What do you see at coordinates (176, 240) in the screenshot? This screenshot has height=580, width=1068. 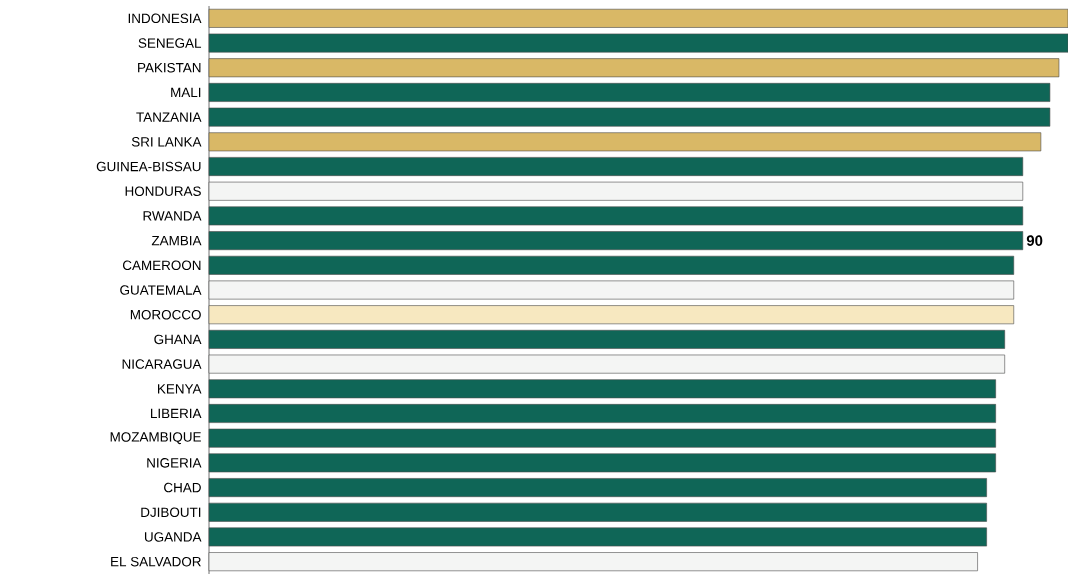 I see `y-tick-label: ZAMBIA` at bounding box center [176, 240].